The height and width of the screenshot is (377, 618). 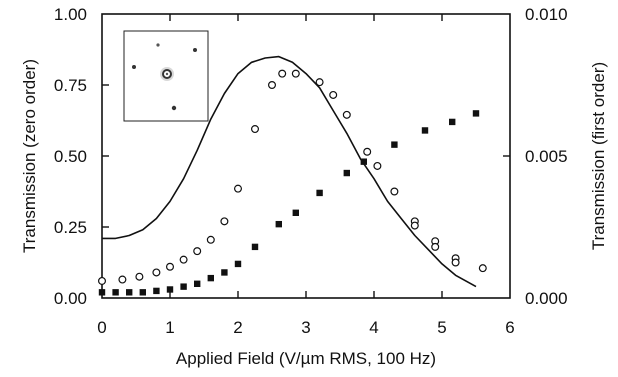 I want to click on y-left-tick-label: 0.00, so click(x=70, y=298).